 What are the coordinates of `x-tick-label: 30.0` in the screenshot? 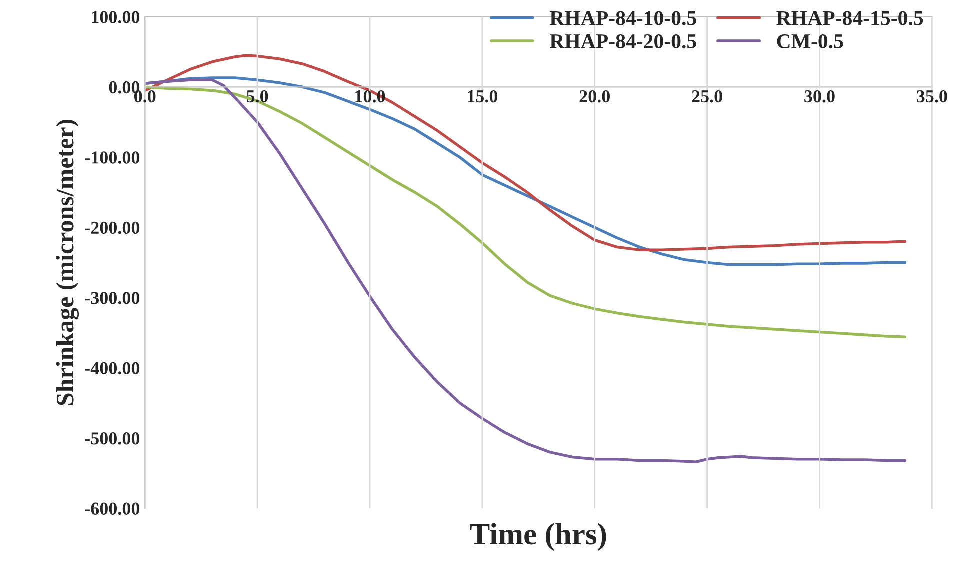 It's located at (819, 96).